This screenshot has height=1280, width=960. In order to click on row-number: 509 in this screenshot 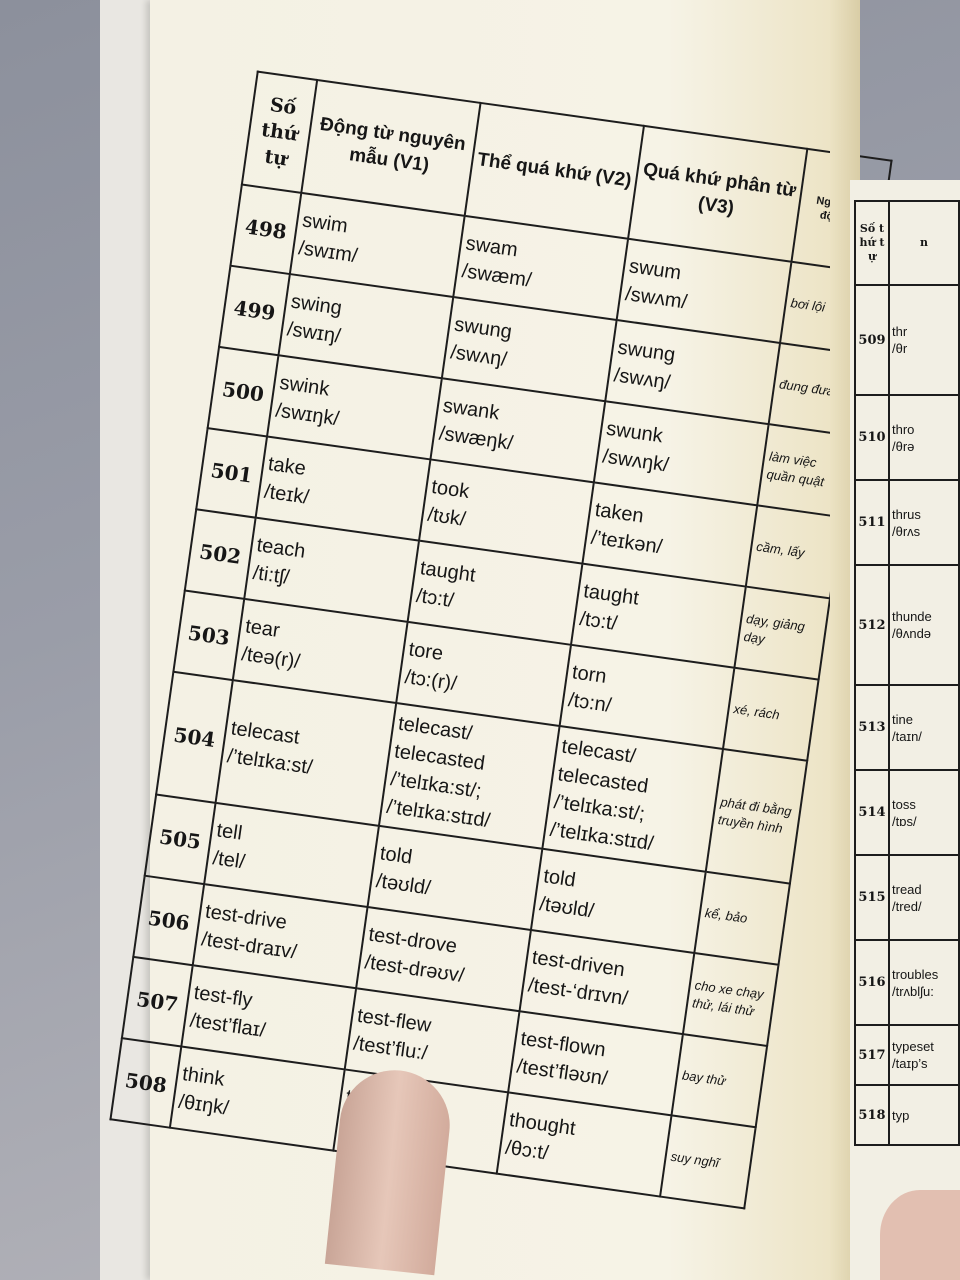, I will do `click(872, 340)`.